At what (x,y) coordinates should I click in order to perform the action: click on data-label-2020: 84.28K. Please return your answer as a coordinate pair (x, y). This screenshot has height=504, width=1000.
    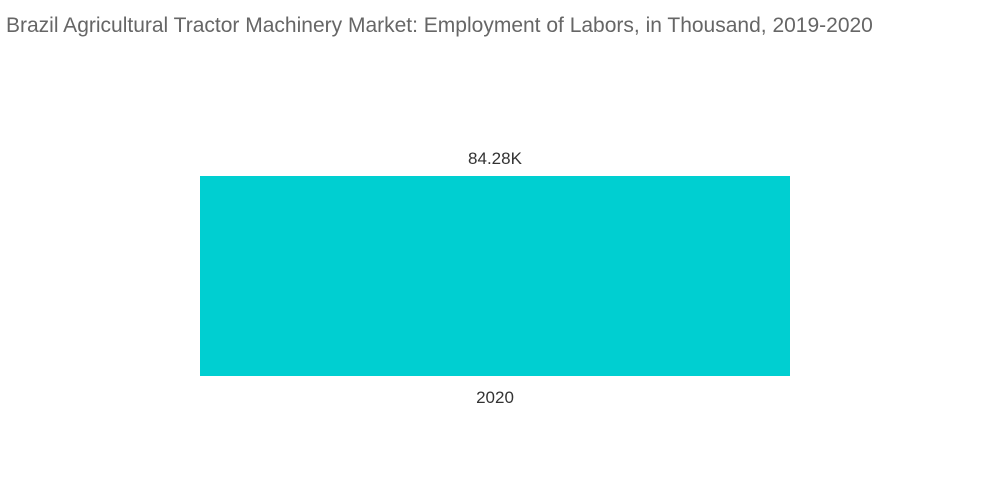
    Looking at the image, I should click on (495, 158).